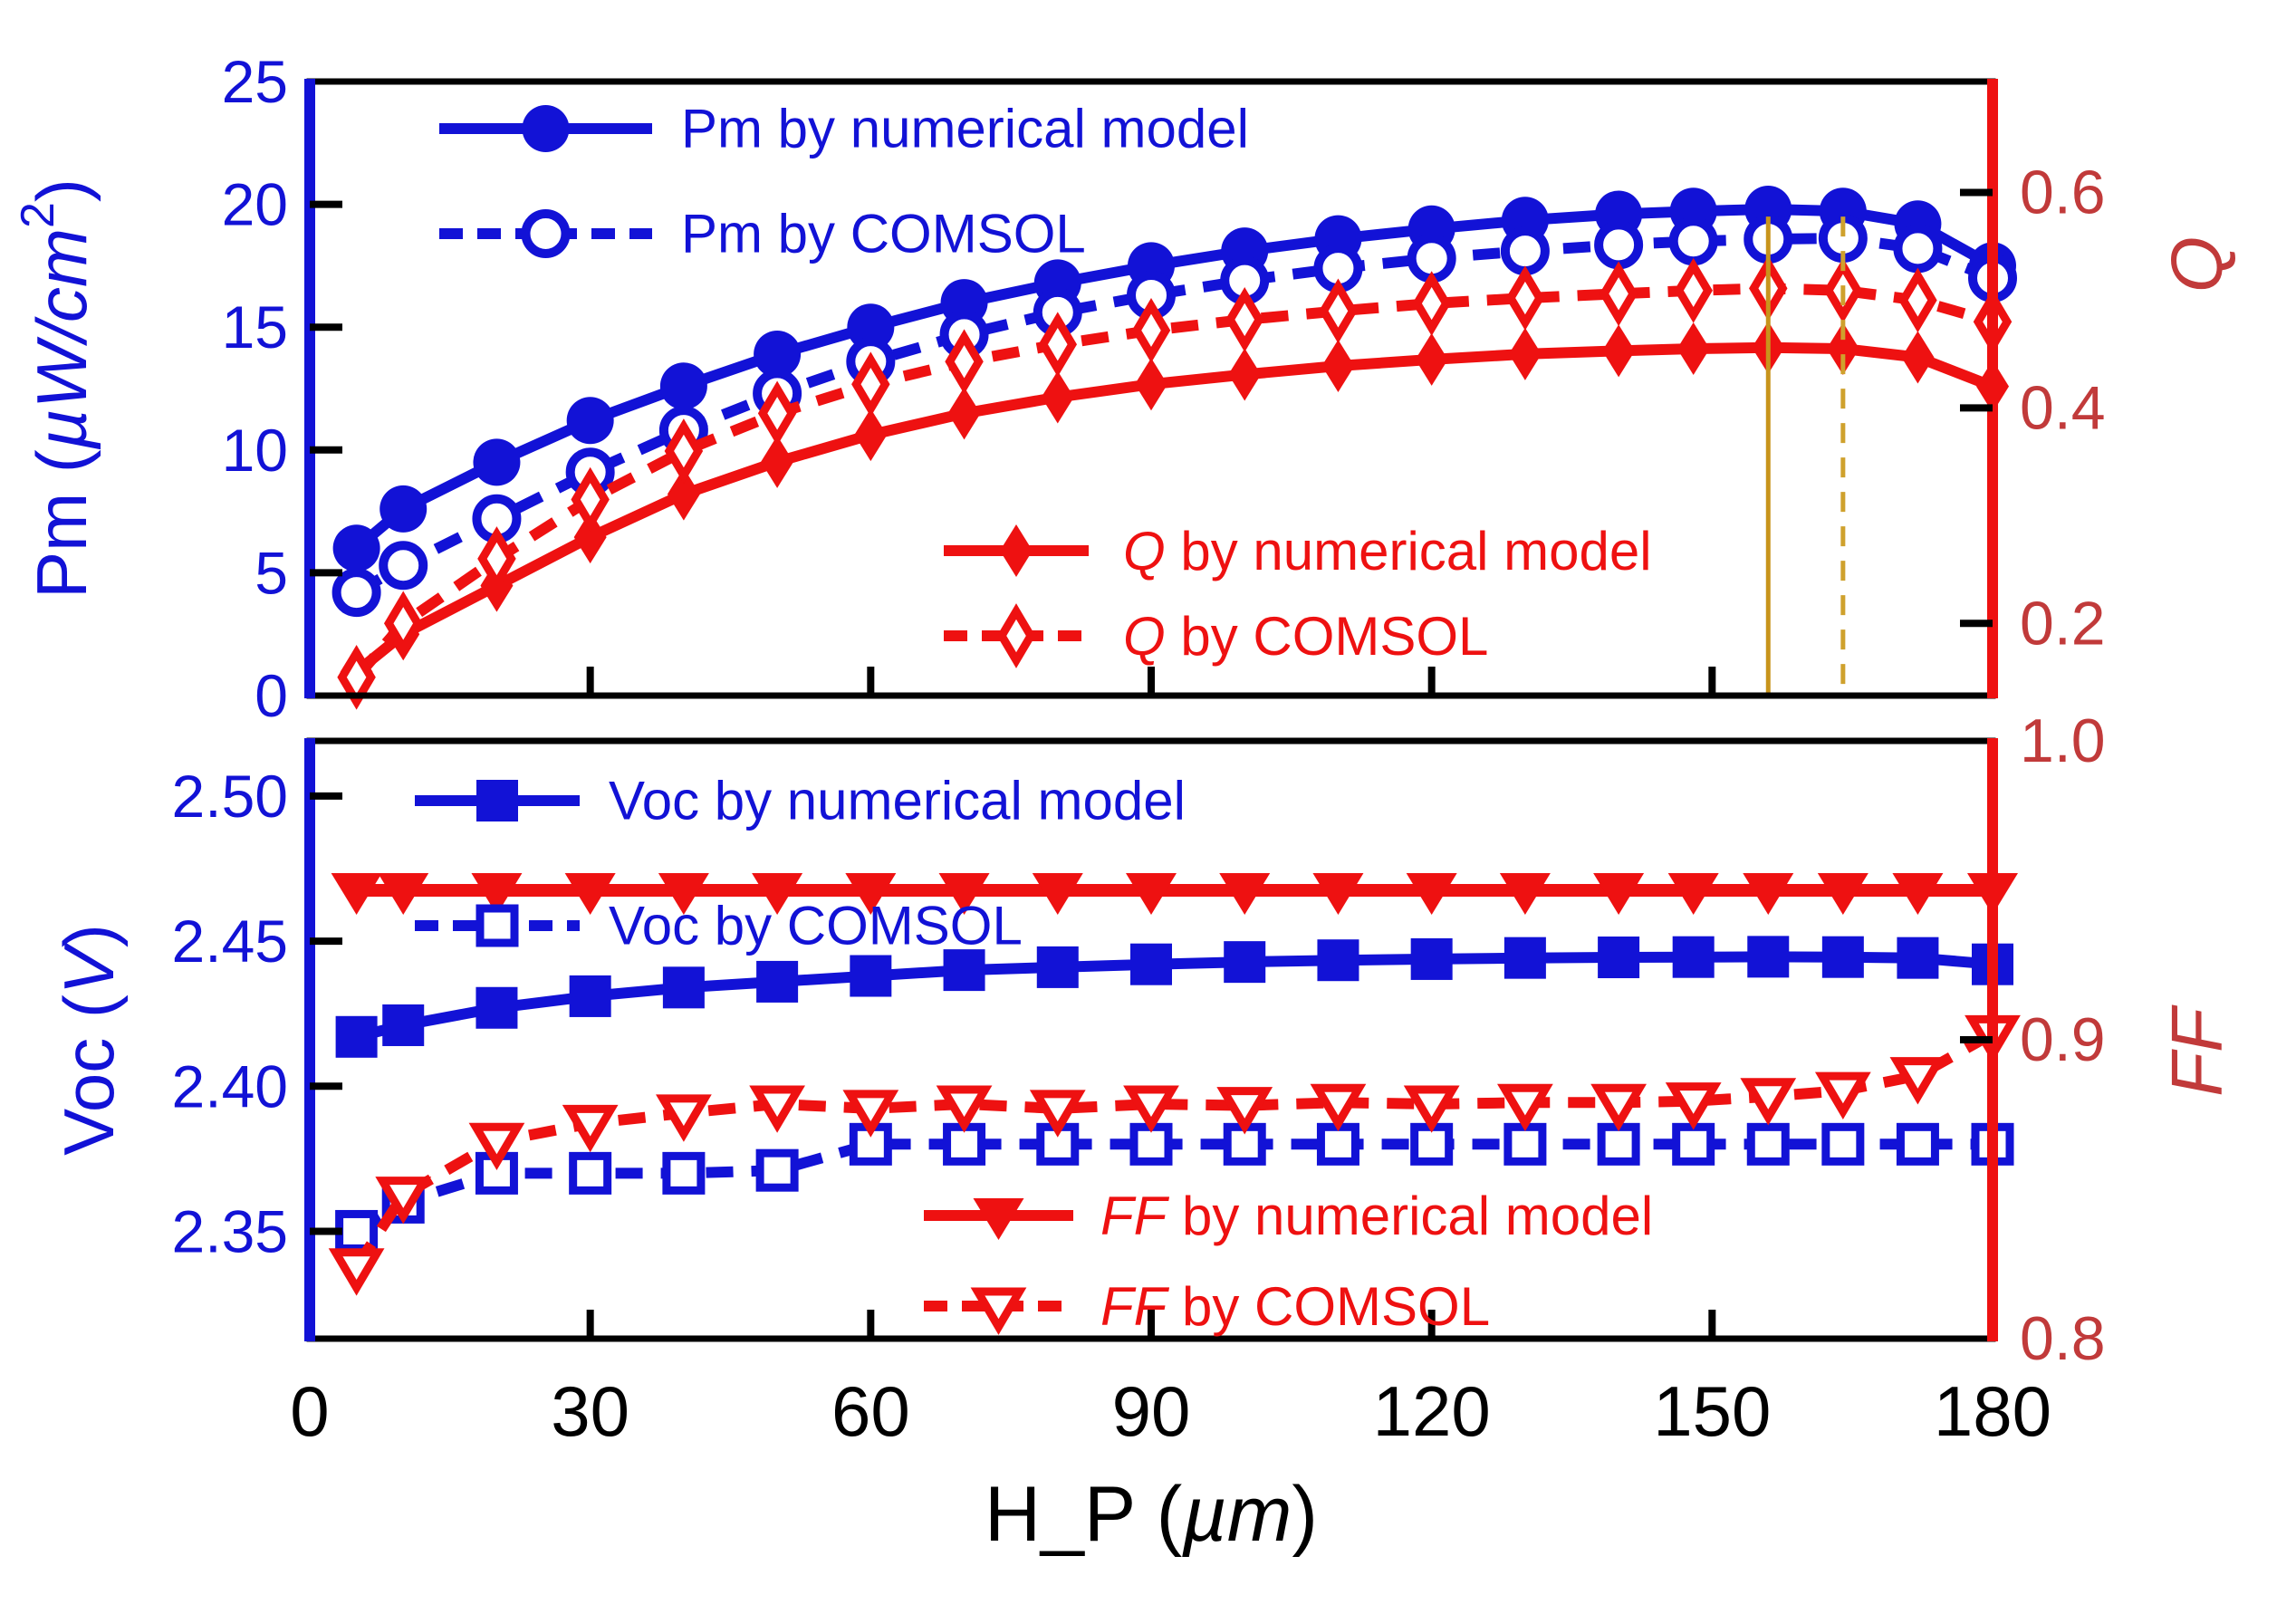 The height and width of the screenshot is (1614, 2296). Describe the element at coordinates (897, 801) in the screenshot. I see `legend-label-voc-numerical: Voc by numerical model` at that location.